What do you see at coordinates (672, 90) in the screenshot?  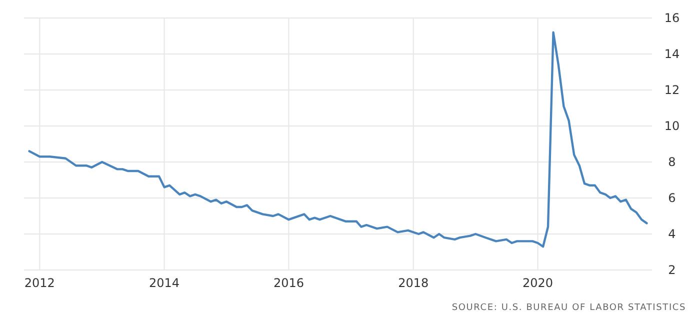 I see `y-tick-label: 12` at bounding box center [672, 90].